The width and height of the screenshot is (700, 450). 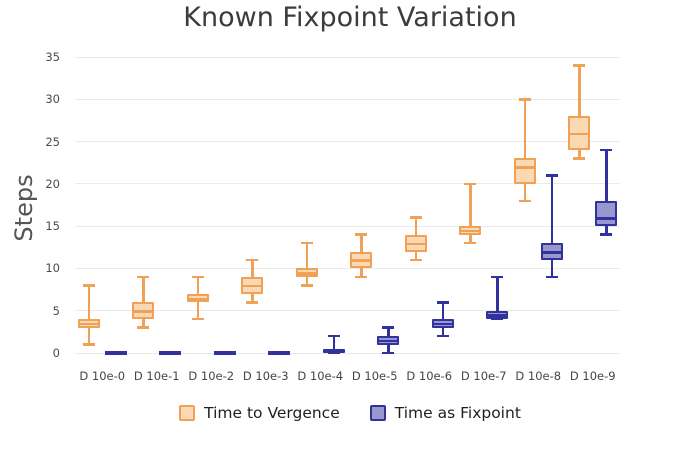 I want to click on x-tick-label: D 10e-4, so click(x=320, y=376).